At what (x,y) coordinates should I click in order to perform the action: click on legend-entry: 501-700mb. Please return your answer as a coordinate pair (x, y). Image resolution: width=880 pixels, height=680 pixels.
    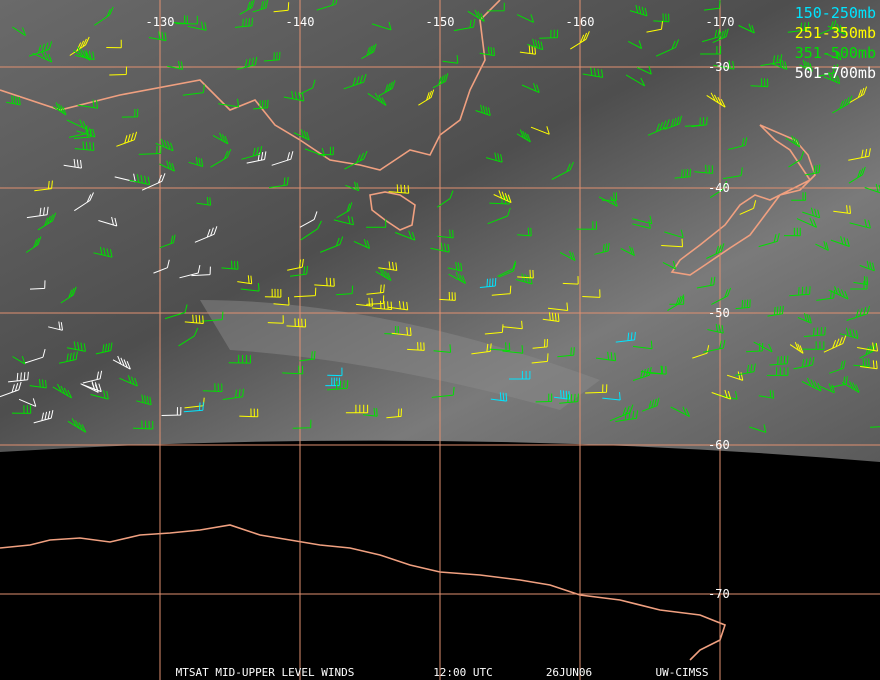
    Looking at the image, I should click on (835, 73).